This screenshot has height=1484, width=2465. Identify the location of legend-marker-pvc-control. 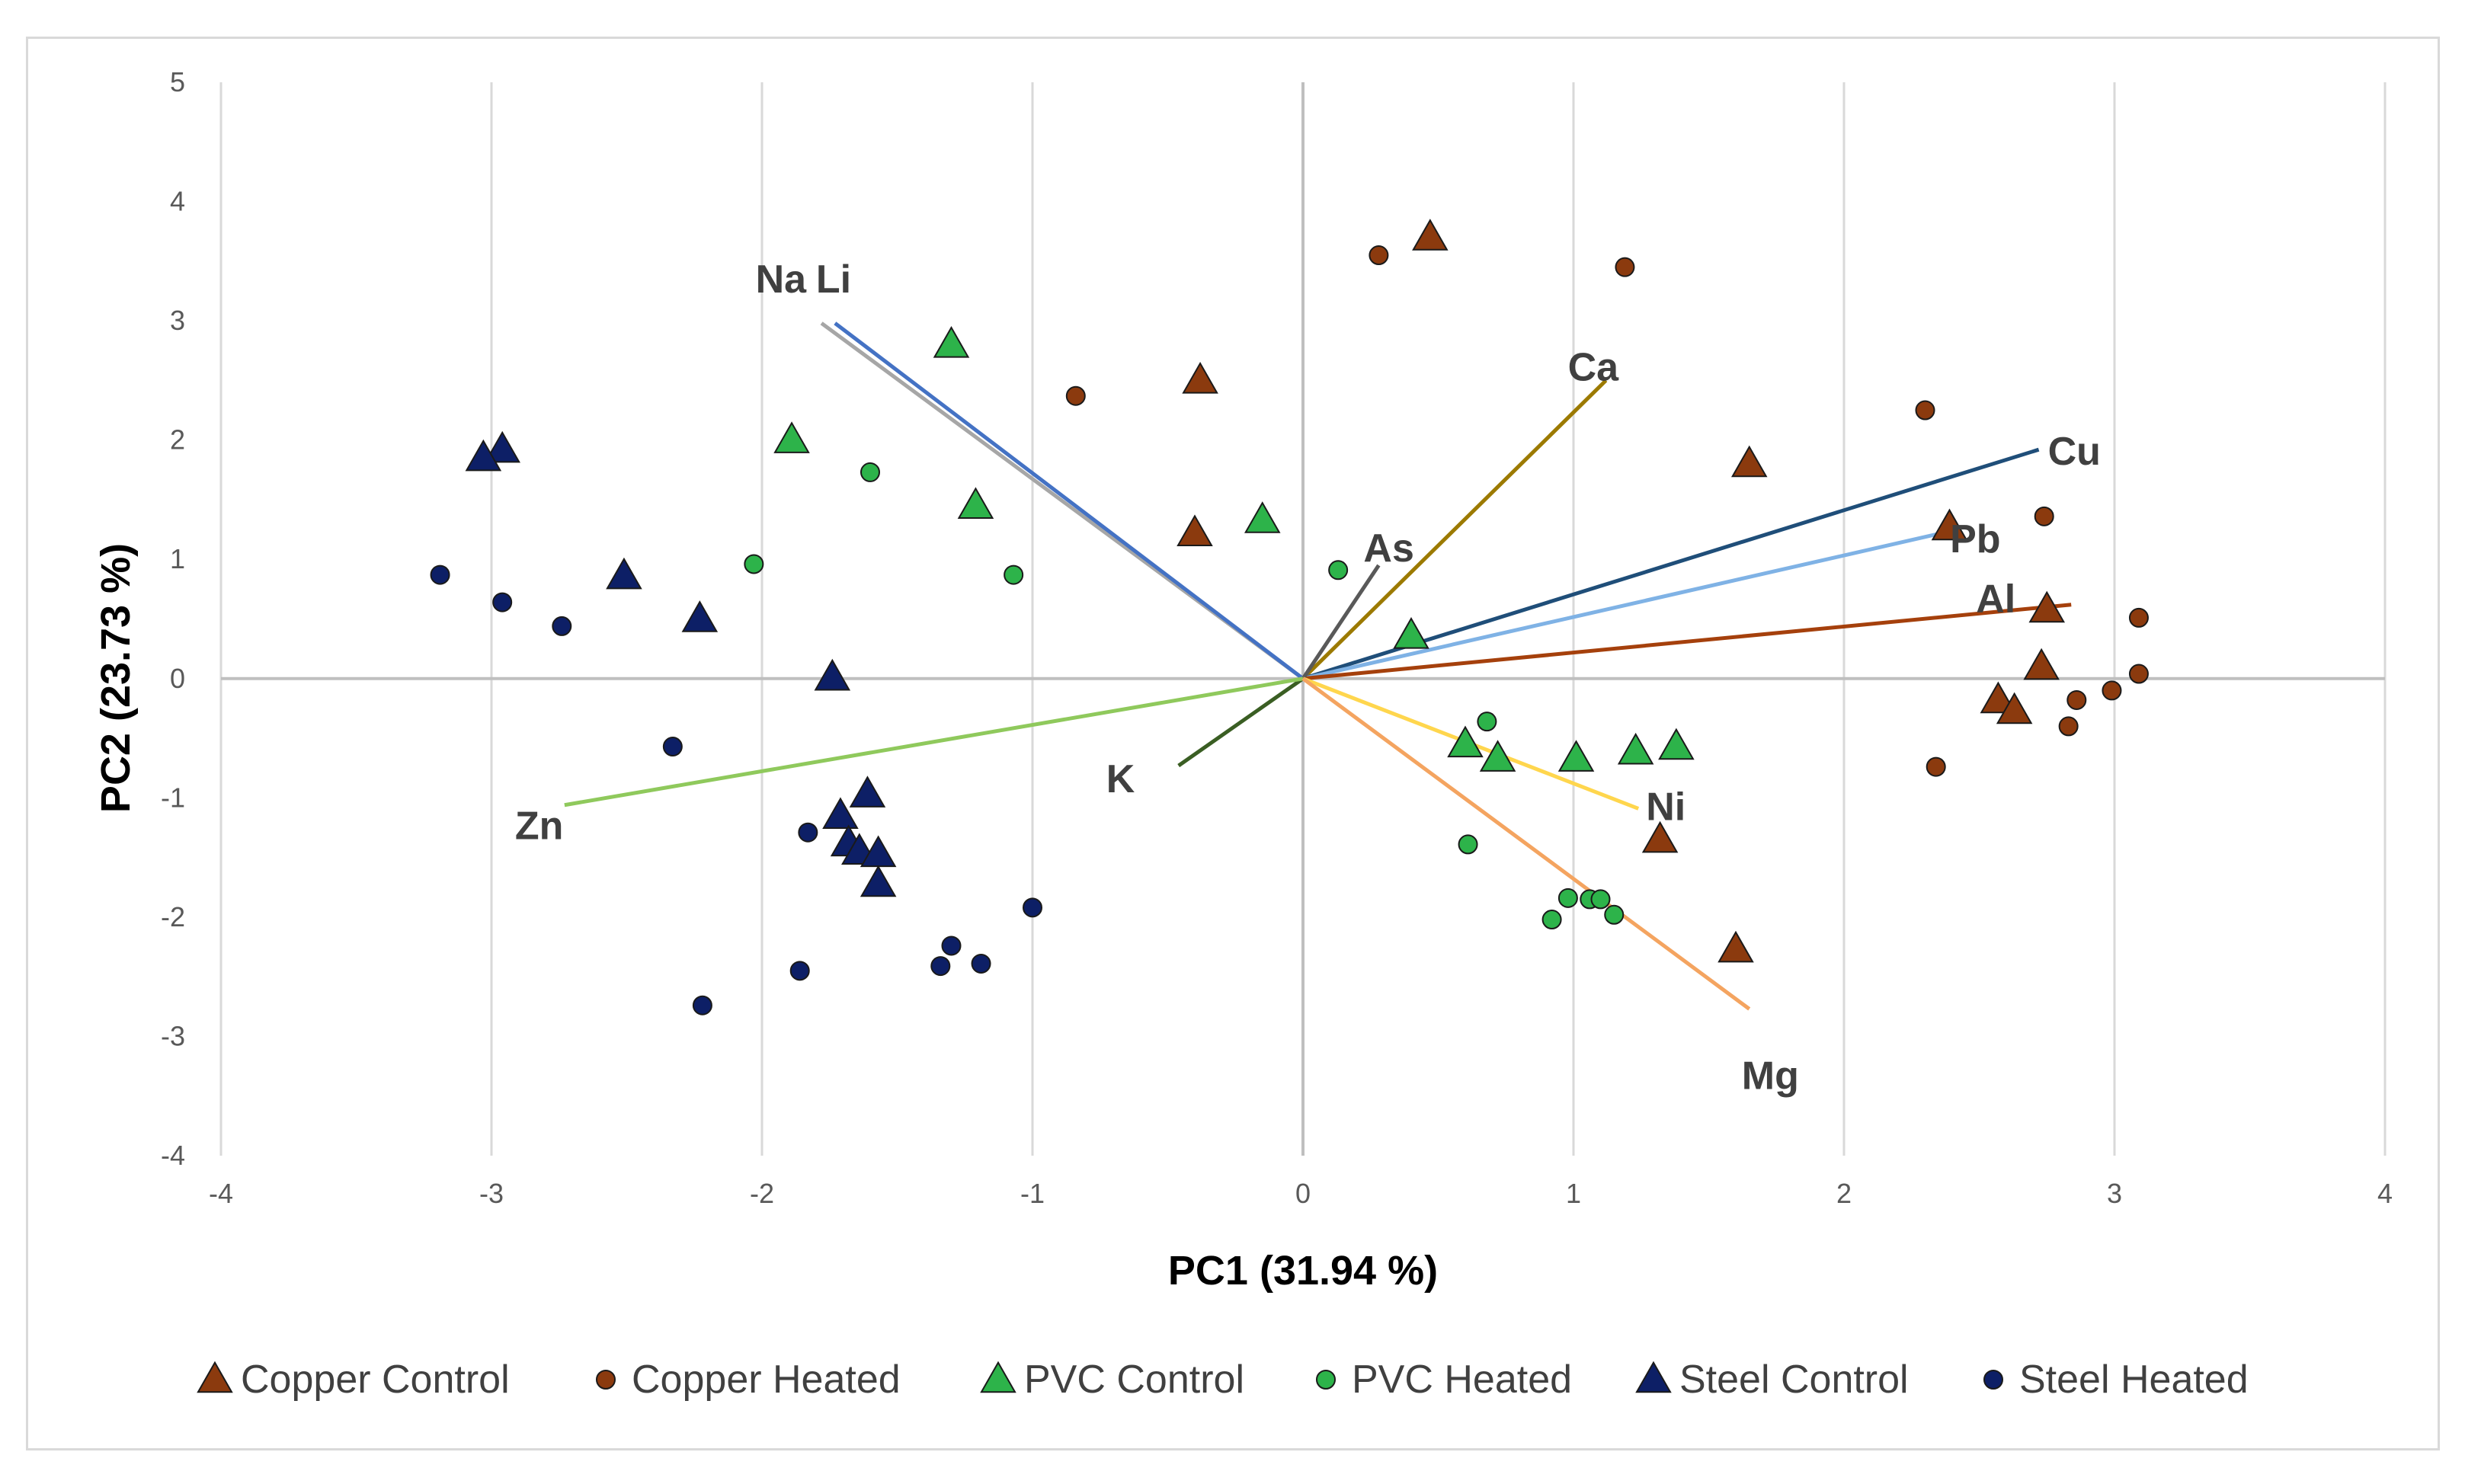
(998, 1377).